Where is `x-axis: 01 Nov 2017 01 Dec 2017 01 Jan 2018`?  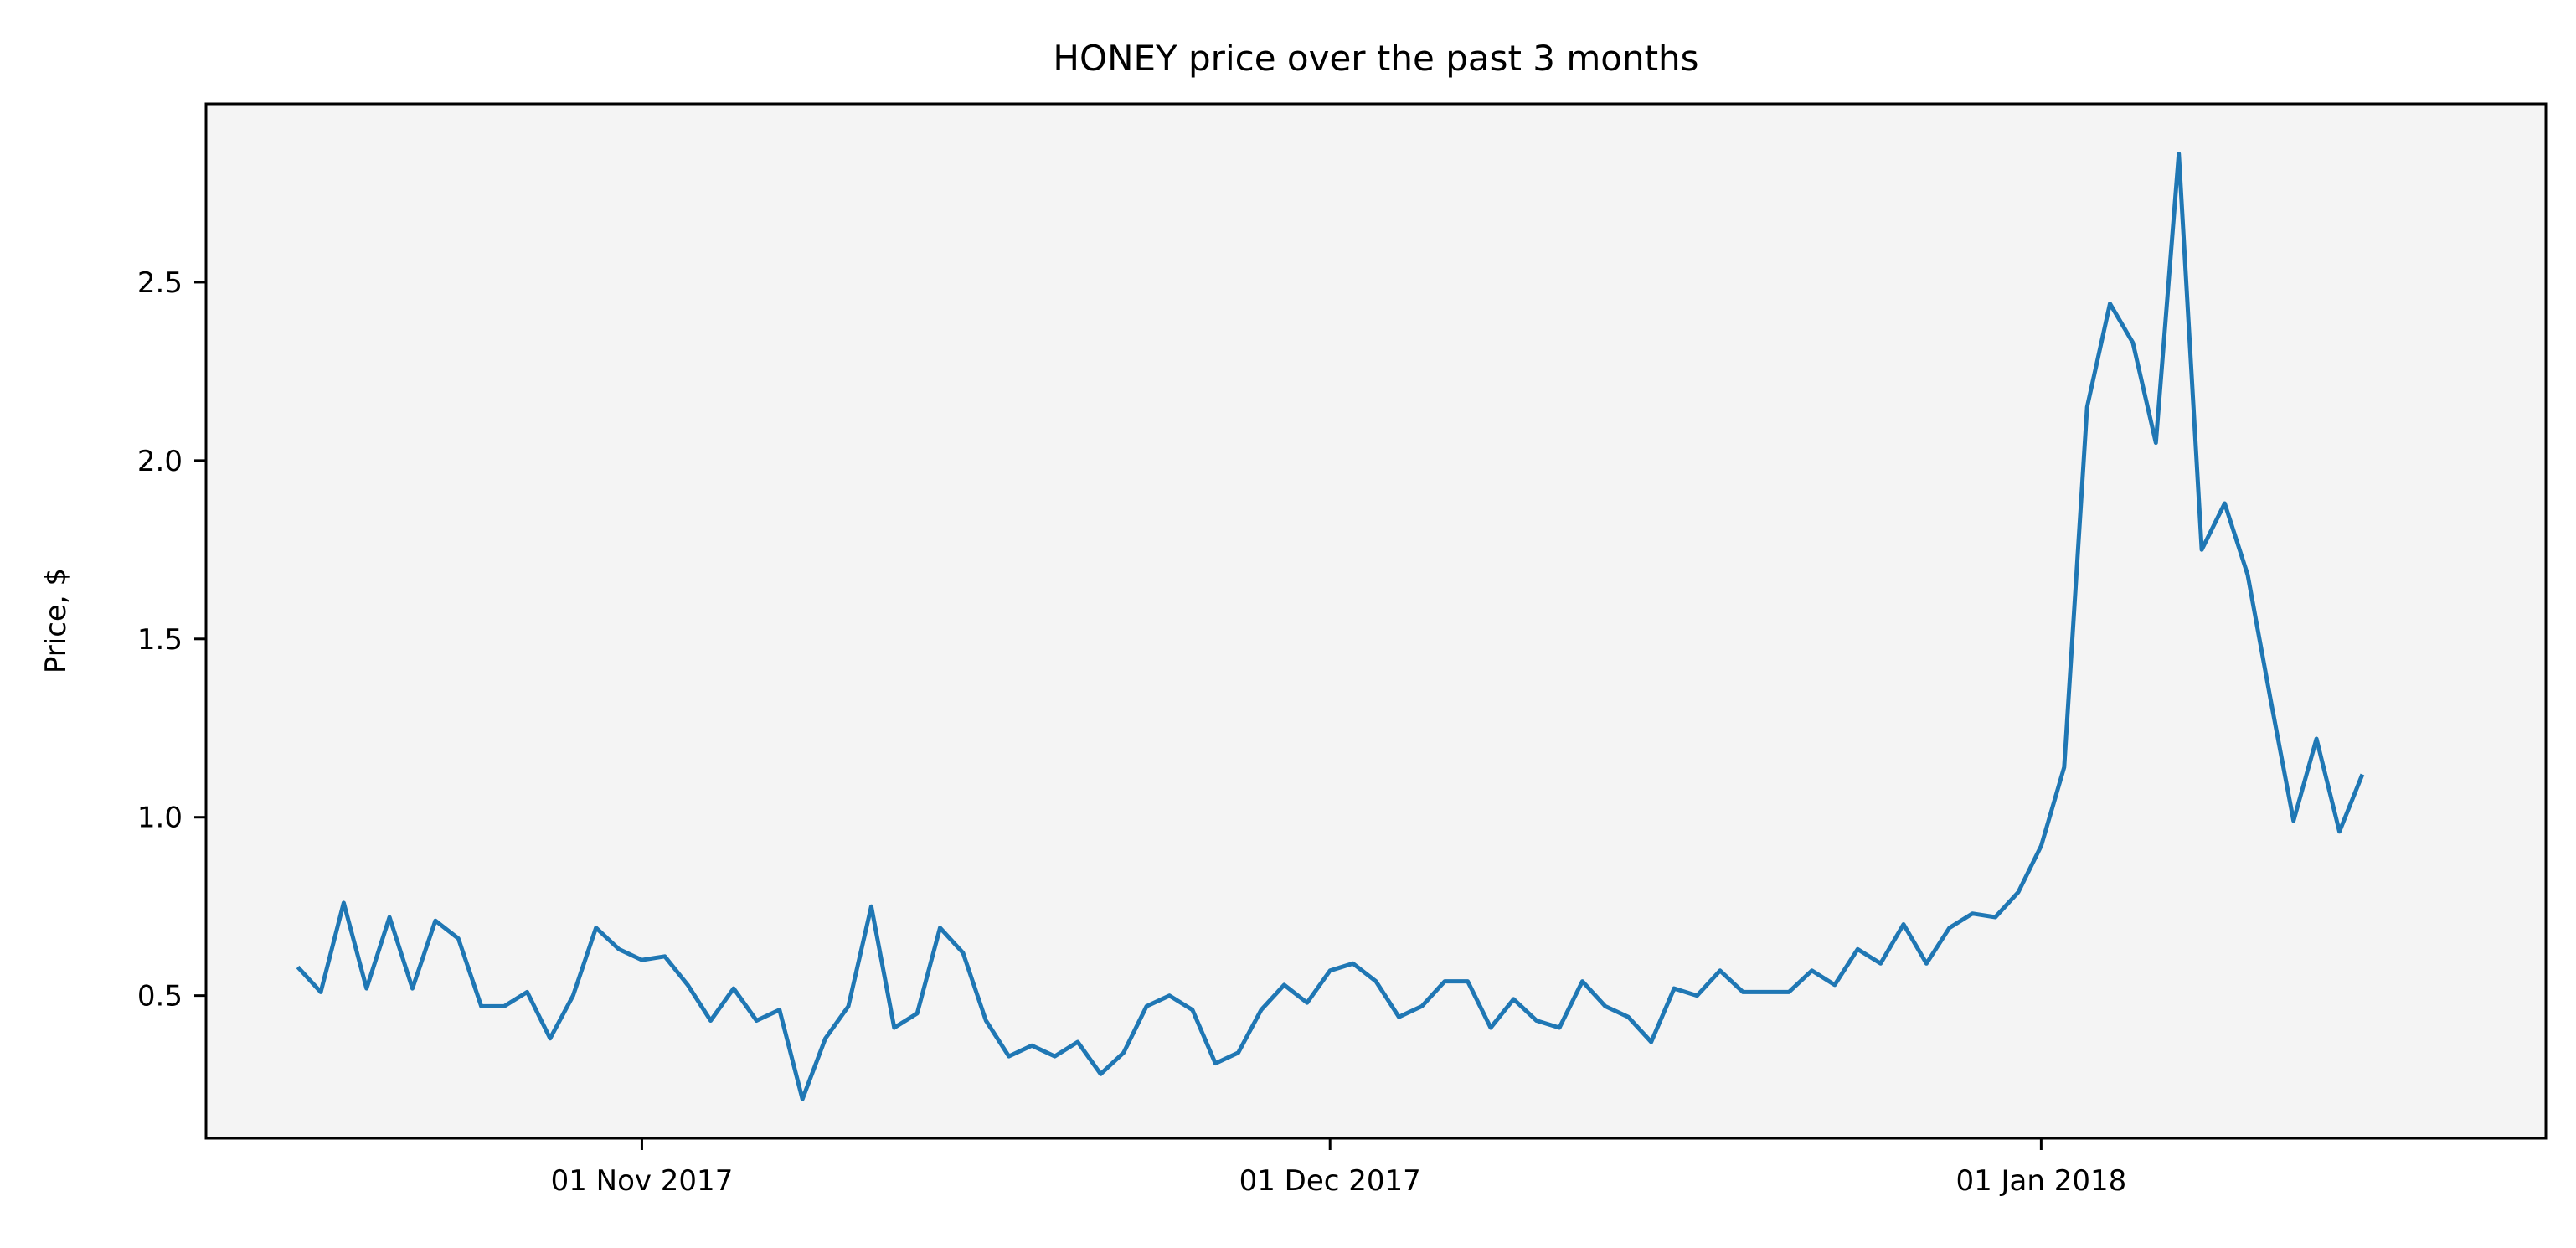 x-axis: 01 Nov 2017 01 Dec 2017 01 Jan 2018 is located at coordinates (1338, 1168).